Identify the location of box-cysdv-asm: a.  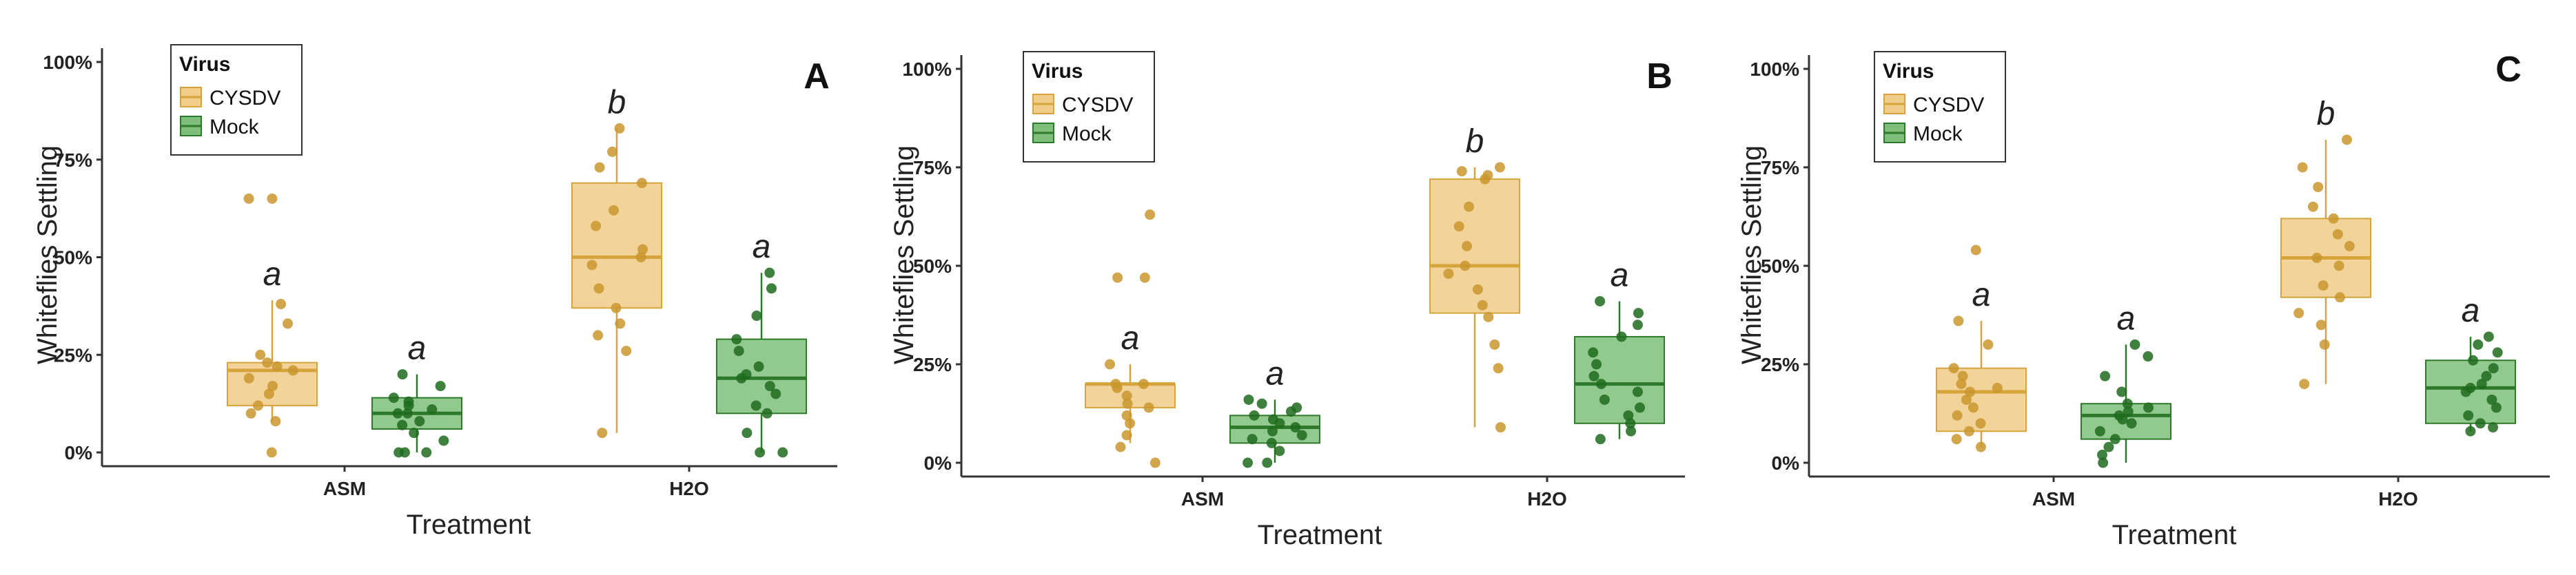
(1130, 338).